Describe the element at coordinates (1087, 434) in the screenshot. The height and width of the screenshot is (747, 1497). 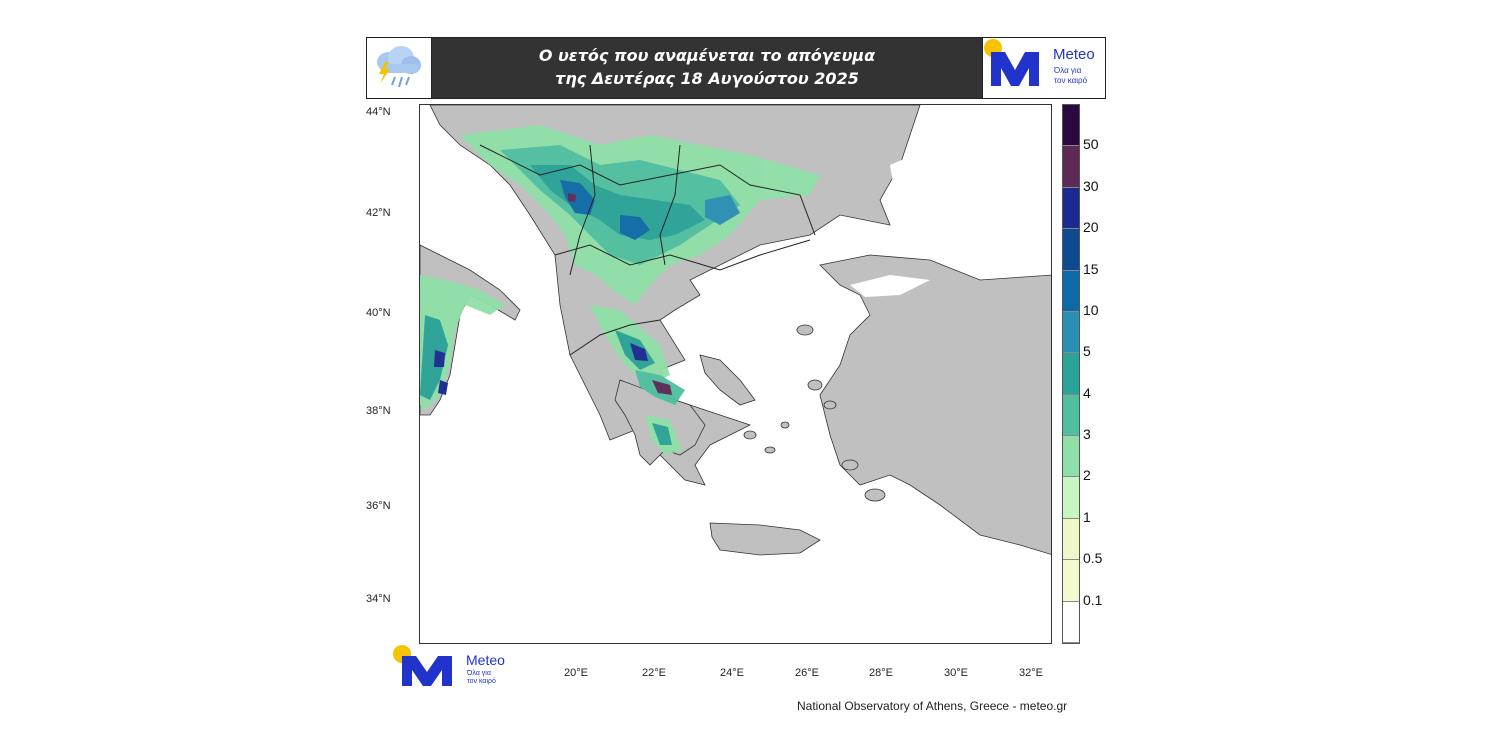
I see `colorbar-label: 3` at that location.